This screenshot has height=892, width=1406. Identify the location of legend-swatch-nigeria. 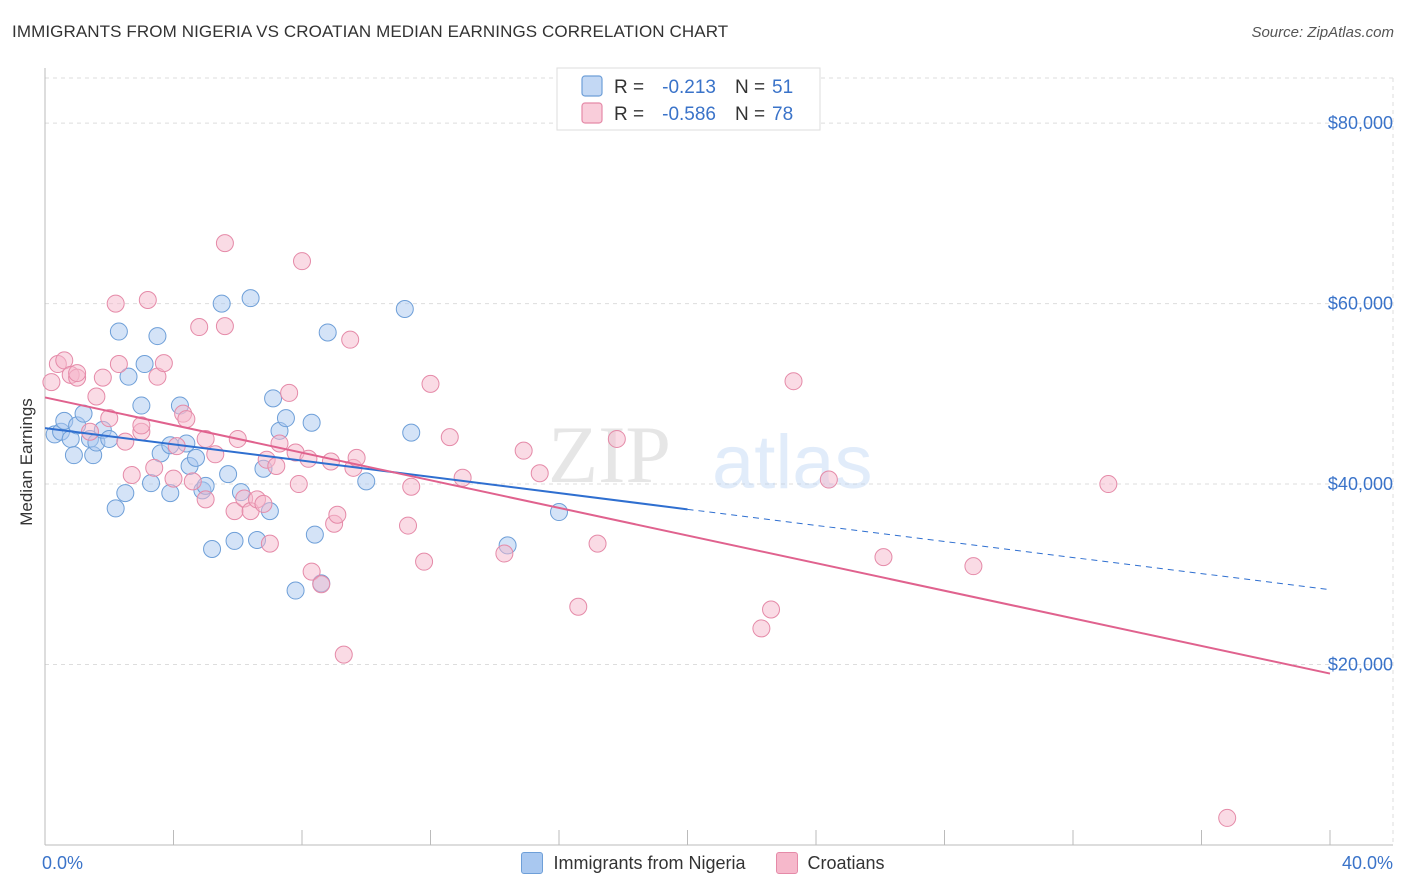
(532, 863).